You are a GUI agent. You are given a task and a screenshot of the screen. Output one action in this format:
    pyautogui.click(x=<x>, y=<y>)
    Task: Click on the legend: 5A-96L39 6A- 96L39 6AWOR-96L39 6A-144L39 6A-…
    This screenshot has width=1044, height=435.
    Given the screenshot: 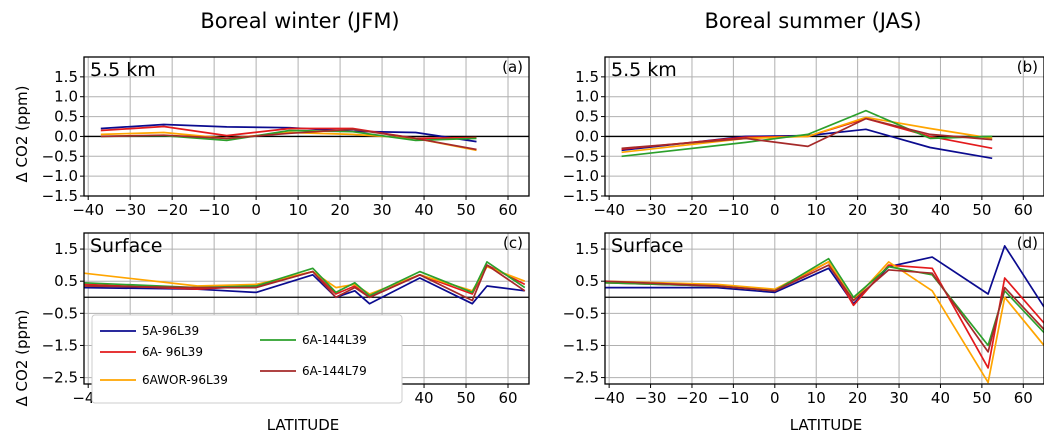 What is the action you would take?
    pyautogui.click(x=247, y=359)
    